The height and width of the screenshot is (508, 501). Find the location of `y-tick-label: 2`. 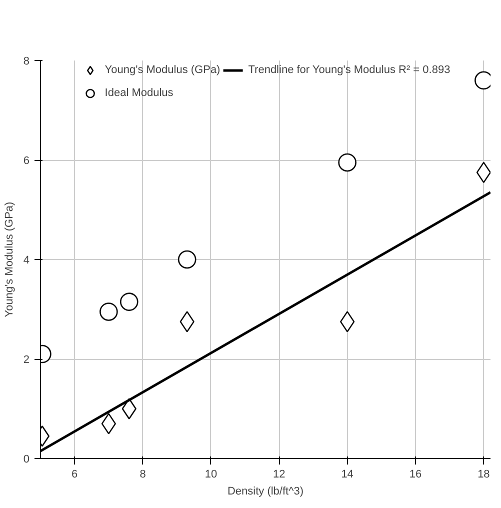

y-tick-label: 2 is located at coordinates (26, 360).